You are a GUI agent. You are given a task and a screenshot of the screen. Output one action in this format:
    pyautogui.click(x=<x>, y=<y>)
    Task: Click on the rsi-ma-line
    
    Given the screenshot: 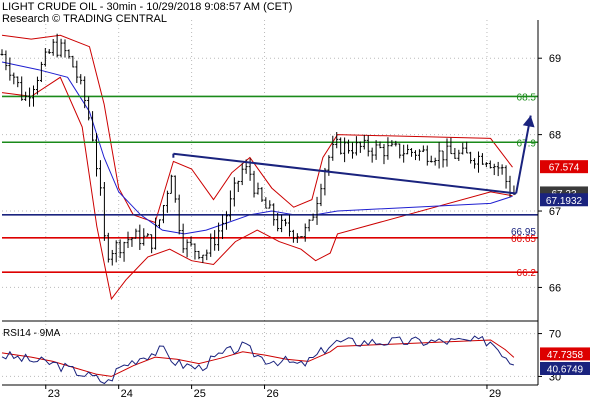 What is the action you would take?
    pyautogui.click(x=258, y=358)
    